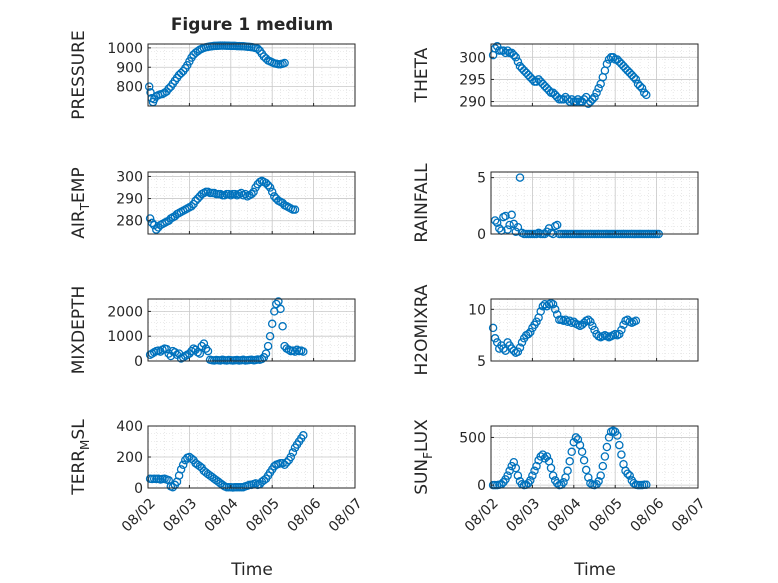  Describe the element at coordinates (212, 330) in the screenshot. I see `subplot-mixdepth: 0 1000 2000 MIXDEPTH` at that location.